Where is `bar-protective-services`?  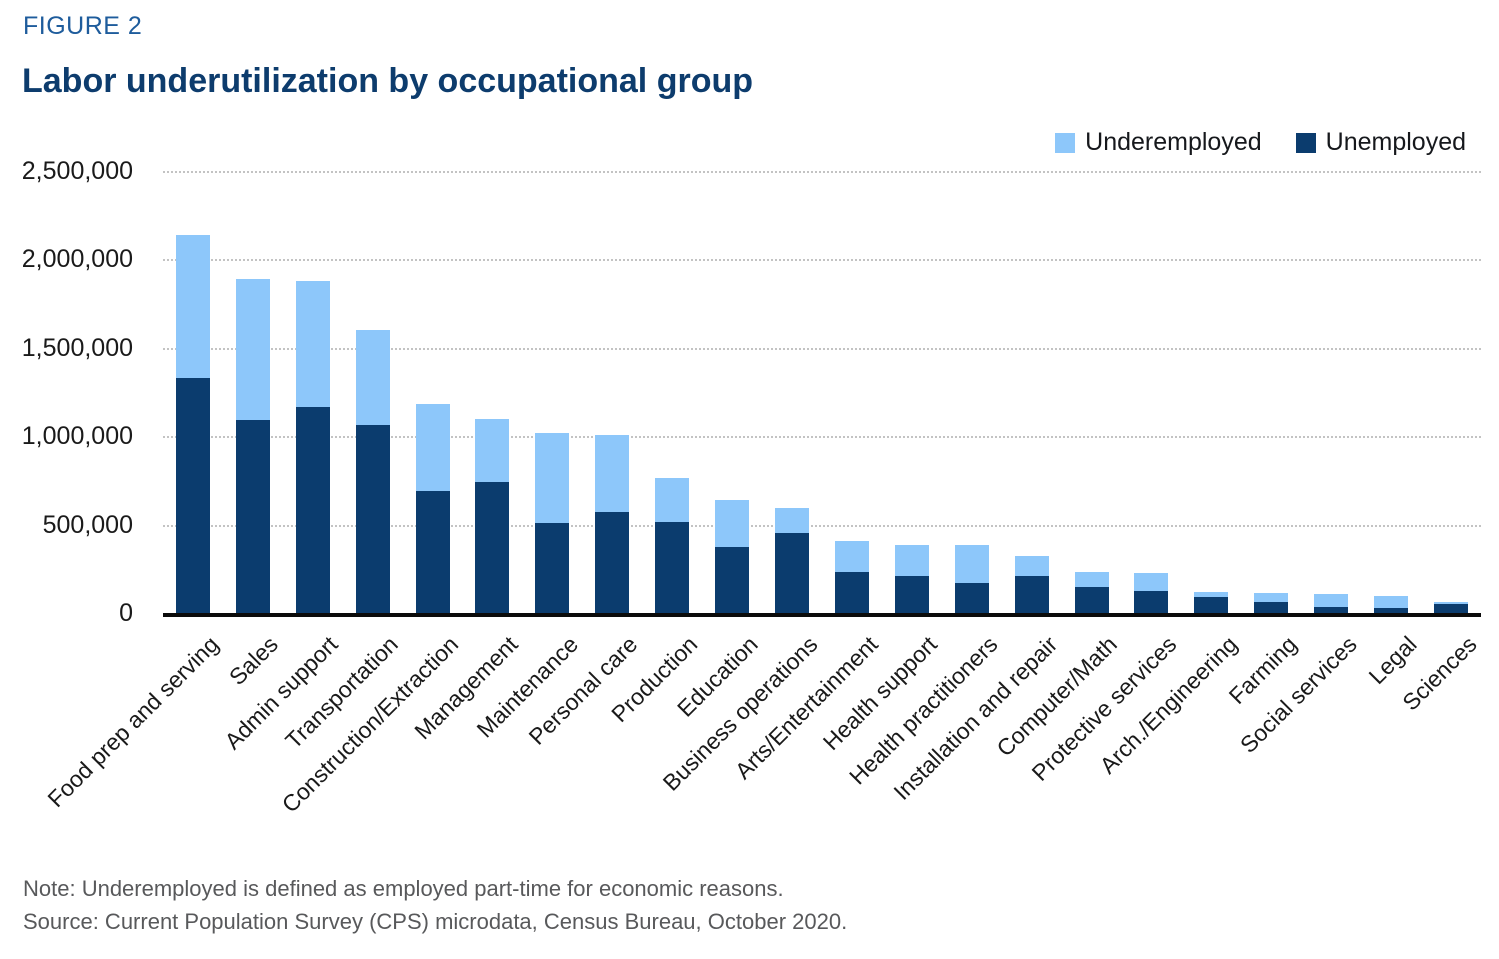 bar-protective-services is located at coordinates (1151, 392).